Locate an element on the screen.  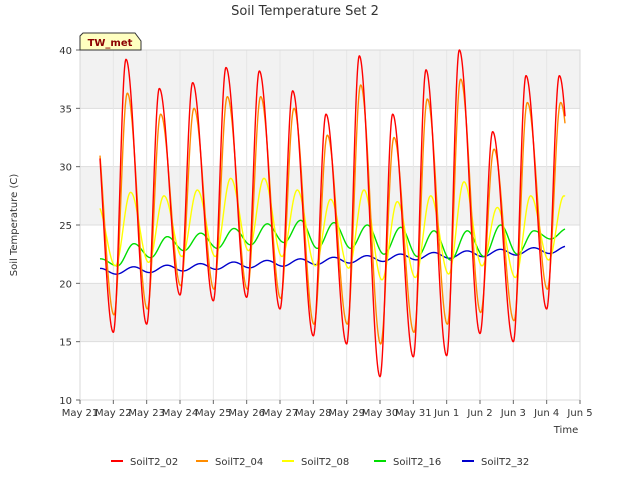
legend-label: SoilT2_02 is located at coordinates (154, 462).